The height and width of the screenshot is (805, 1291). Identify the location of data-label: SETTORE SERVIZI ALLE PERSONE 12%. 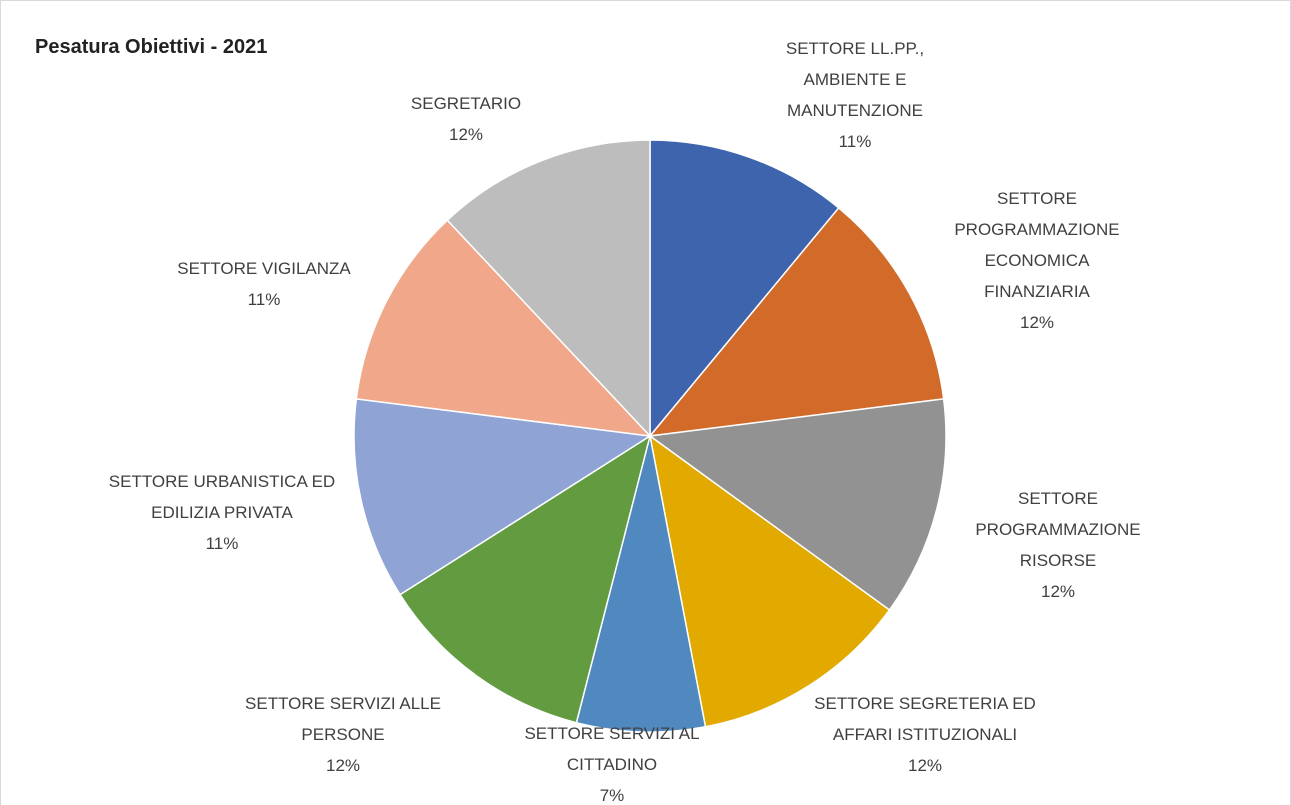
(343, 734).